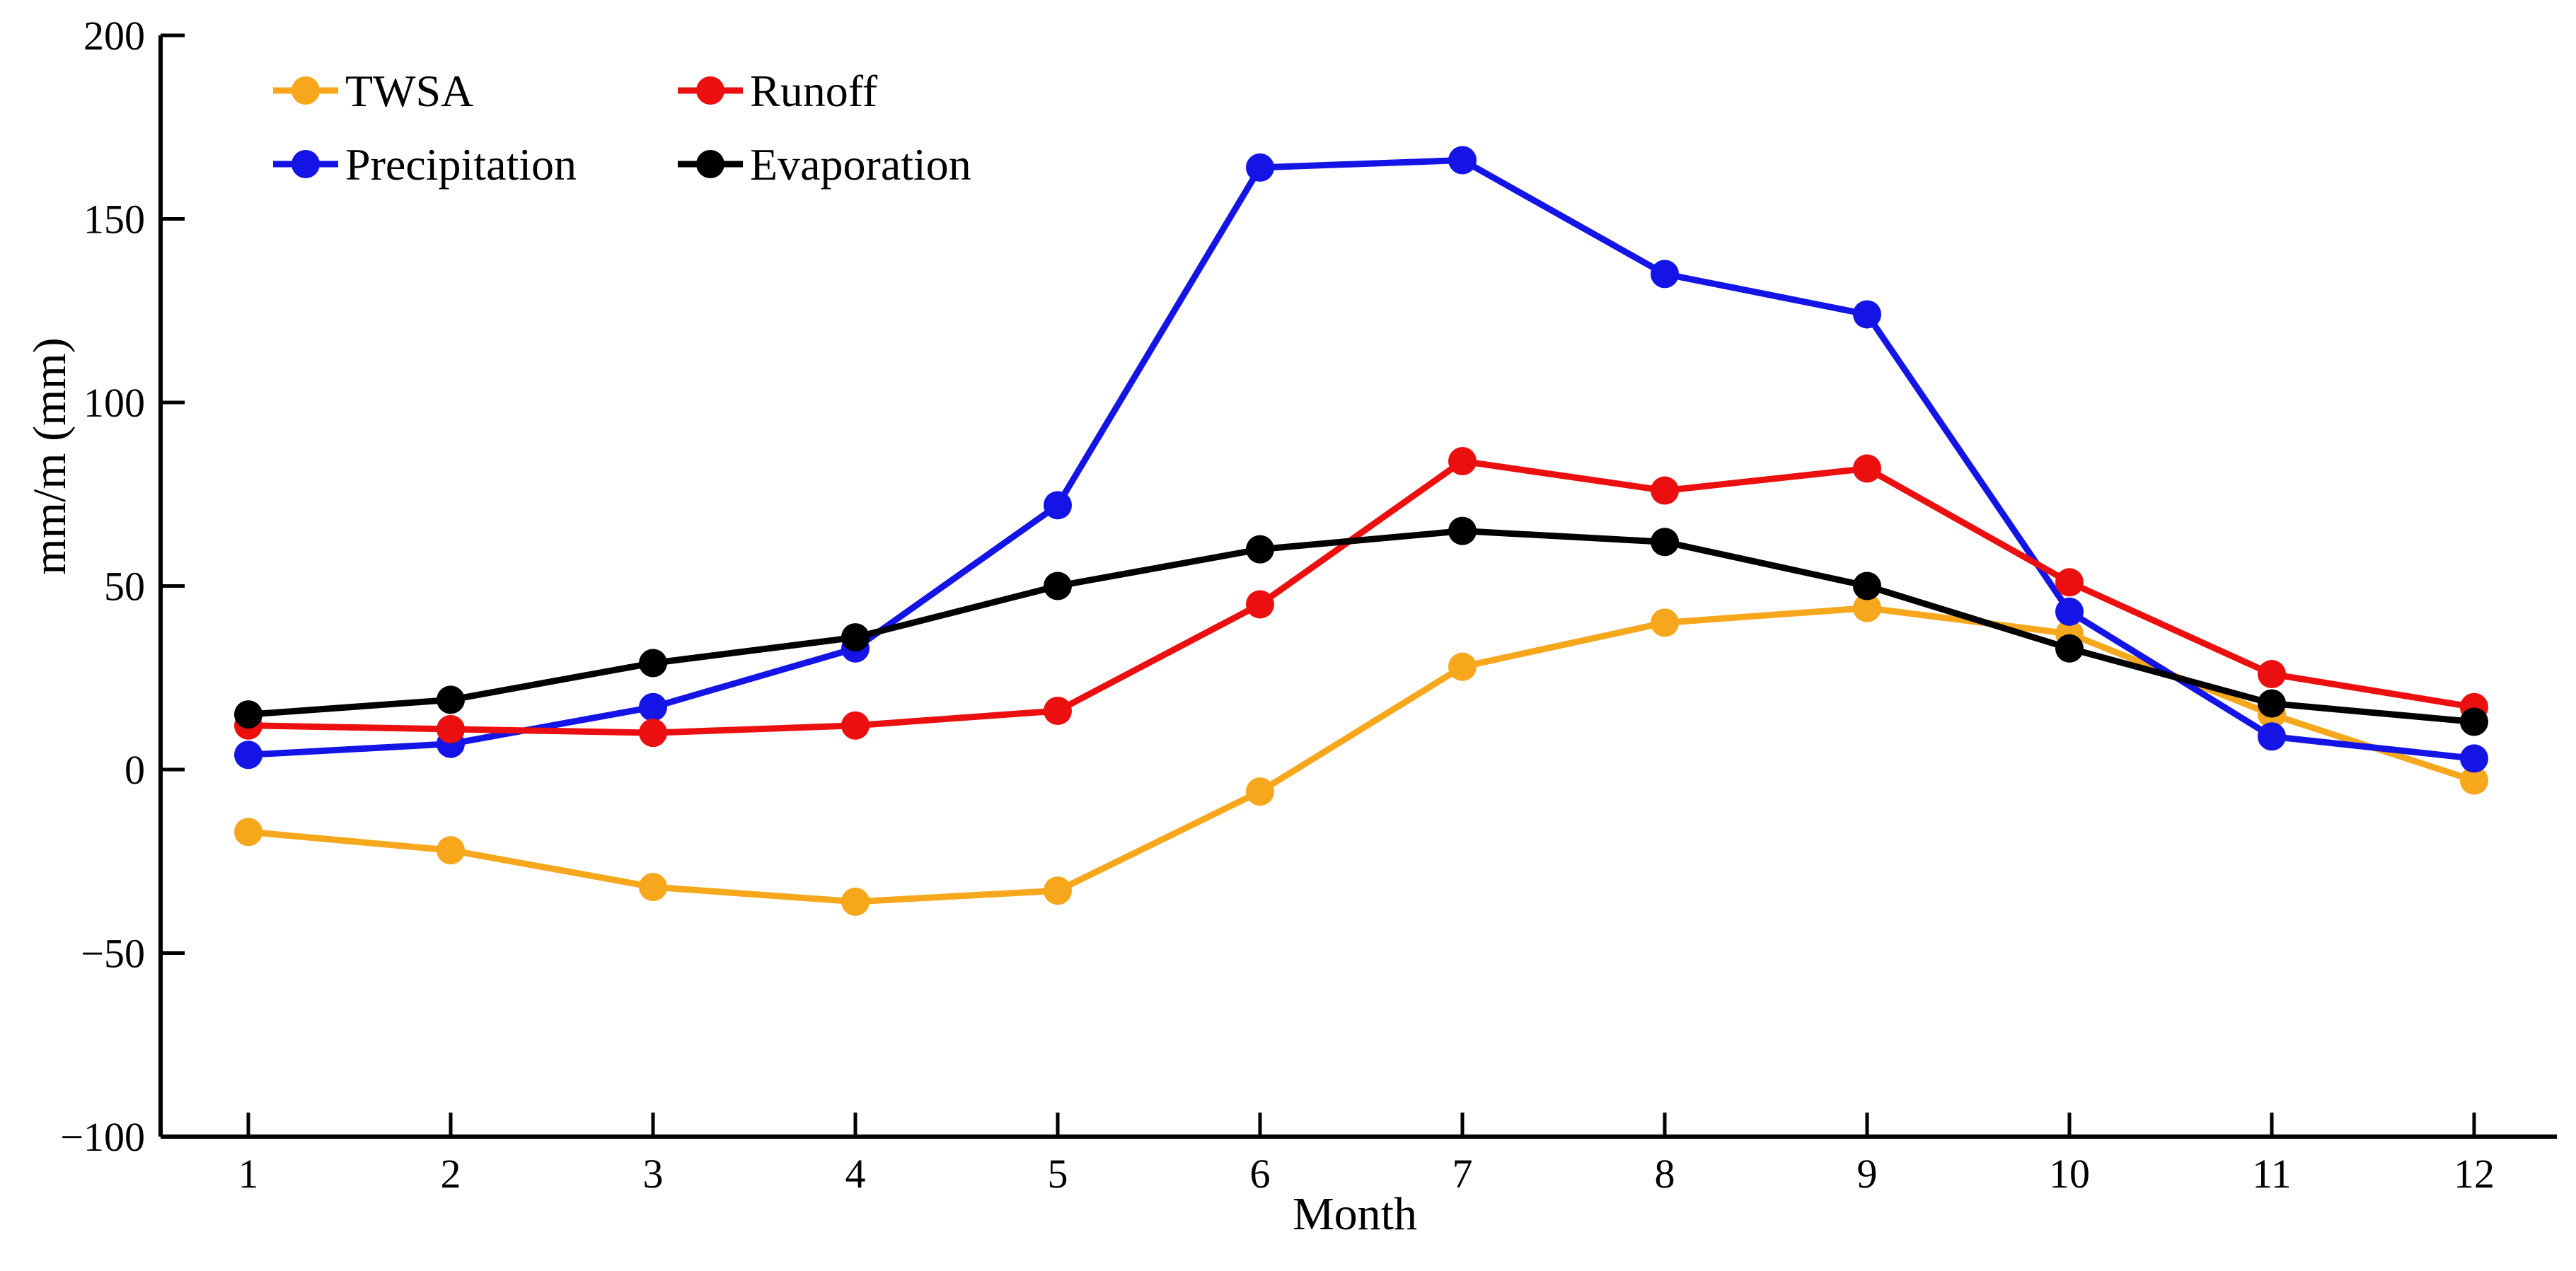 The width and height of the screenshot is (2576, 1271). Describe the element at coordinates (451, 1174) in the screenshot. I see `x-tick-label: 2` at that location.